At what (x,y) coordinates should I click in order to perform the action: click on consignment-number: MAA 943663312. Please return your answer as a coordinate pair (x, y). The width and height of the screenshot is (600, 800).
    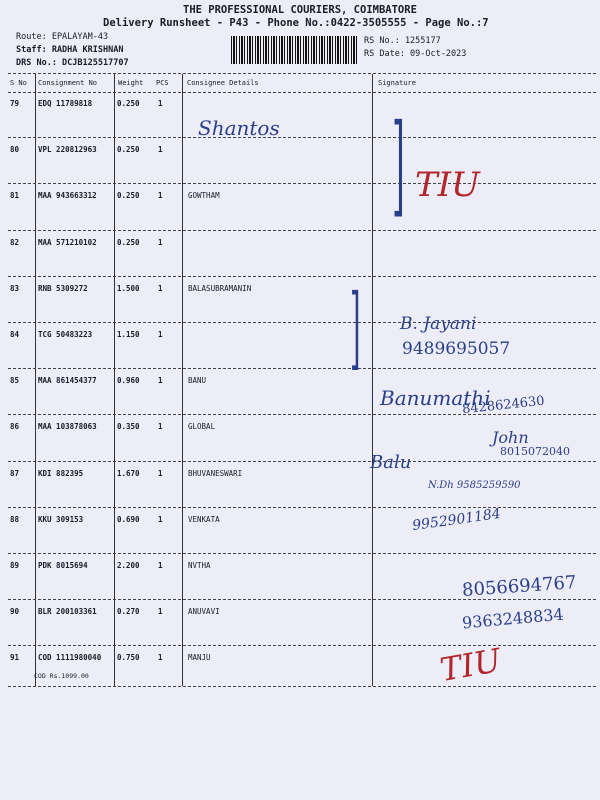
    Looking at the image, I should click on (67, 196).